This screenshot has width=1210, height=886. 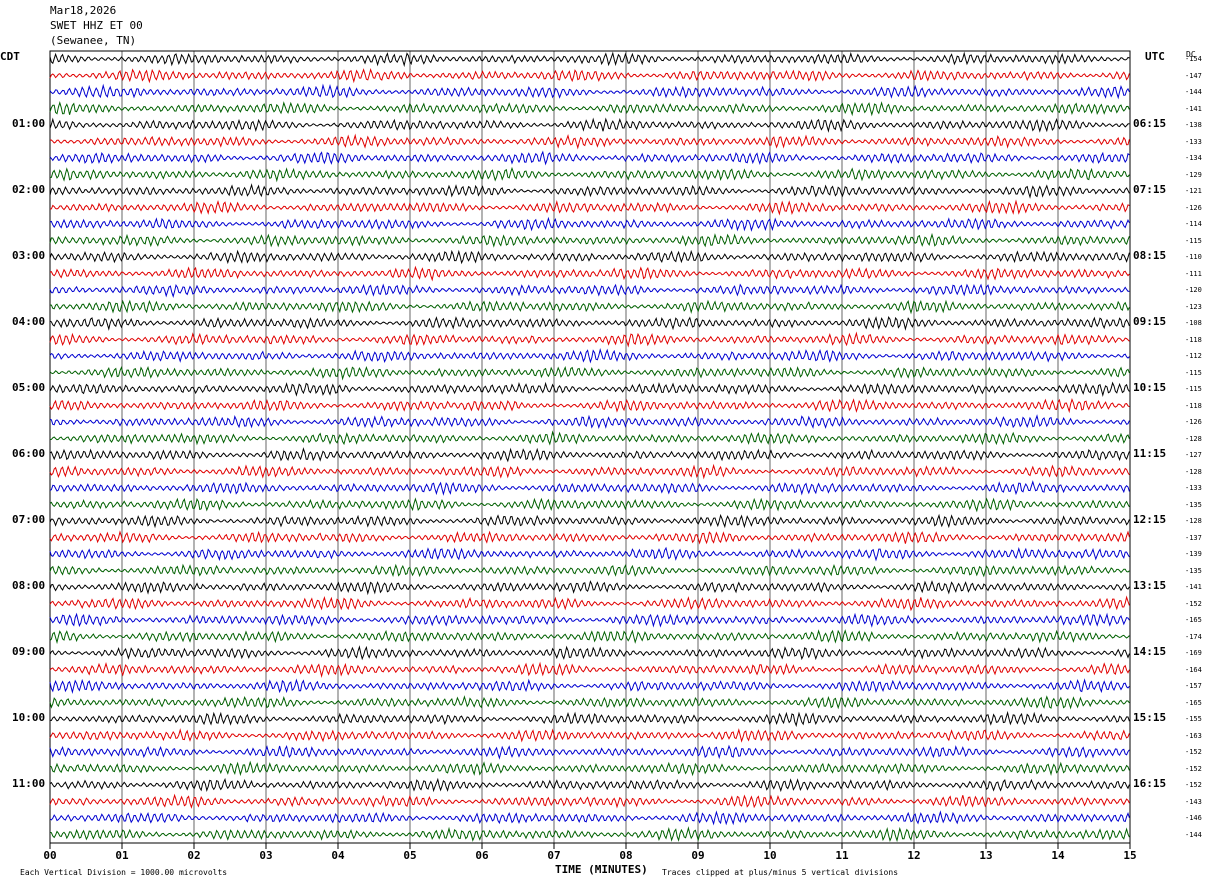 What do you see at coordinates (29, 651) in the screenshot?
I see `left-hour-label: 09:00` at bounding box center [29, 651].